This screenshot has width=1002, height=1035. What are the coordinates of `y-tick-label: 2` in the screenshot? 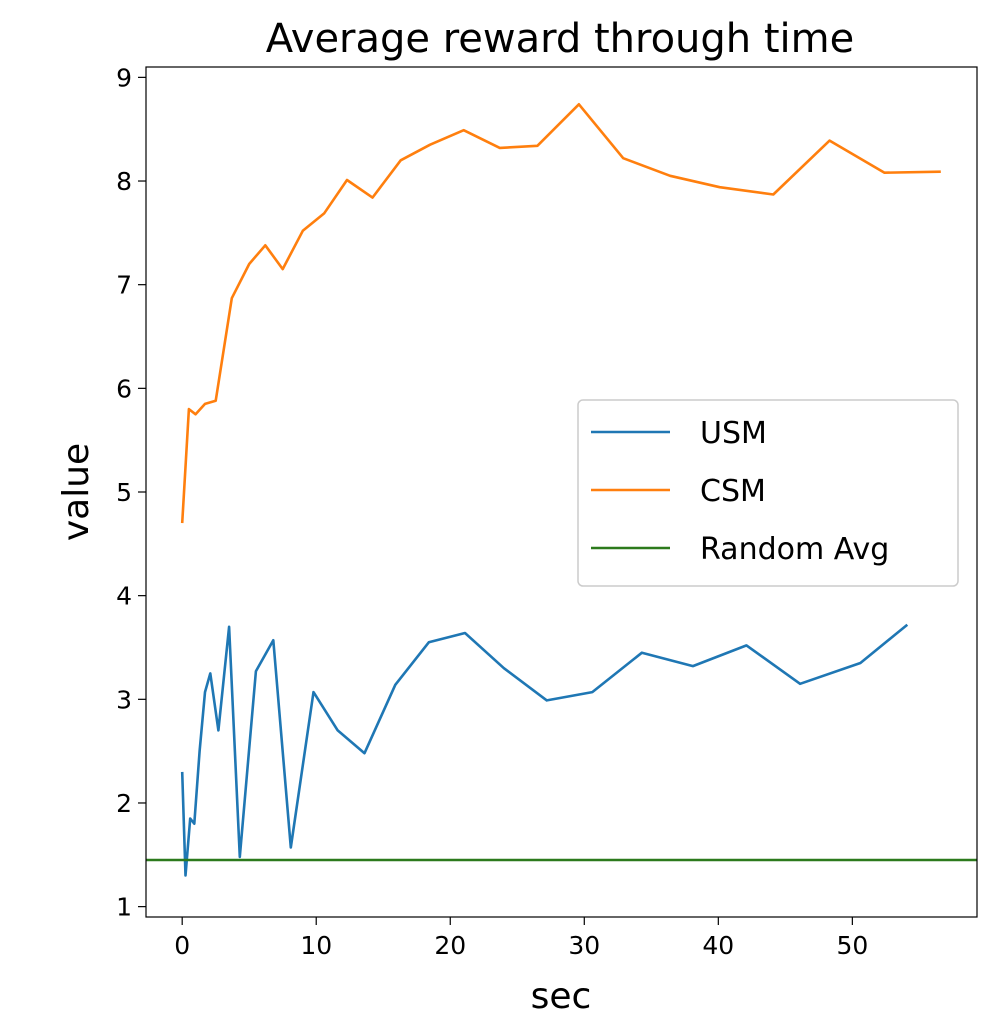 It's located at (124, 803).